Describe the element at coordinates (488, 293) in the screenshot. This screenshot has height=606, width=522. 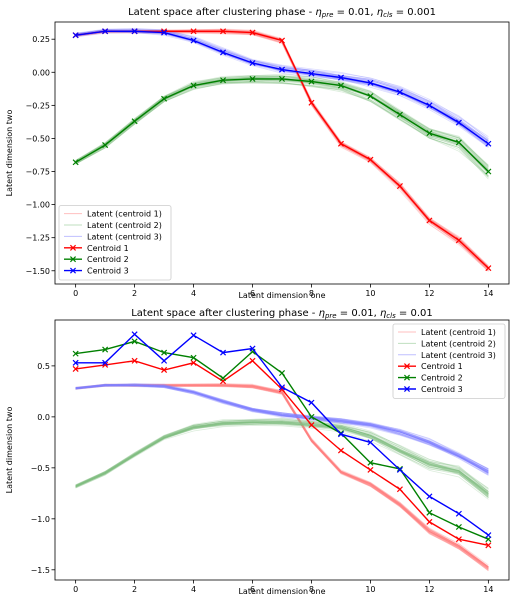
I see `x-tick-label: 14` at that location.